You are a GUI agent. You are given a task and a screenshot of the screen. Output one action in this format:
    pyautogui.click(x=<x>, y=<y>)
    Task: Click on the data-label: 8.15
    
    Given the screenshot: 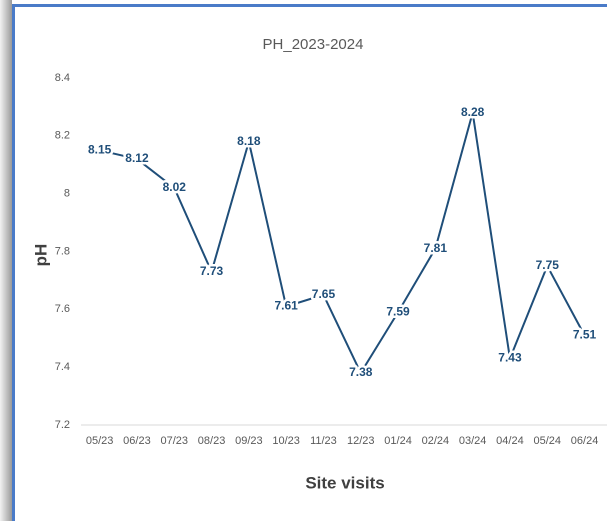 What is the action you would take?
    pyautogui.click(x=100, y=149)
    